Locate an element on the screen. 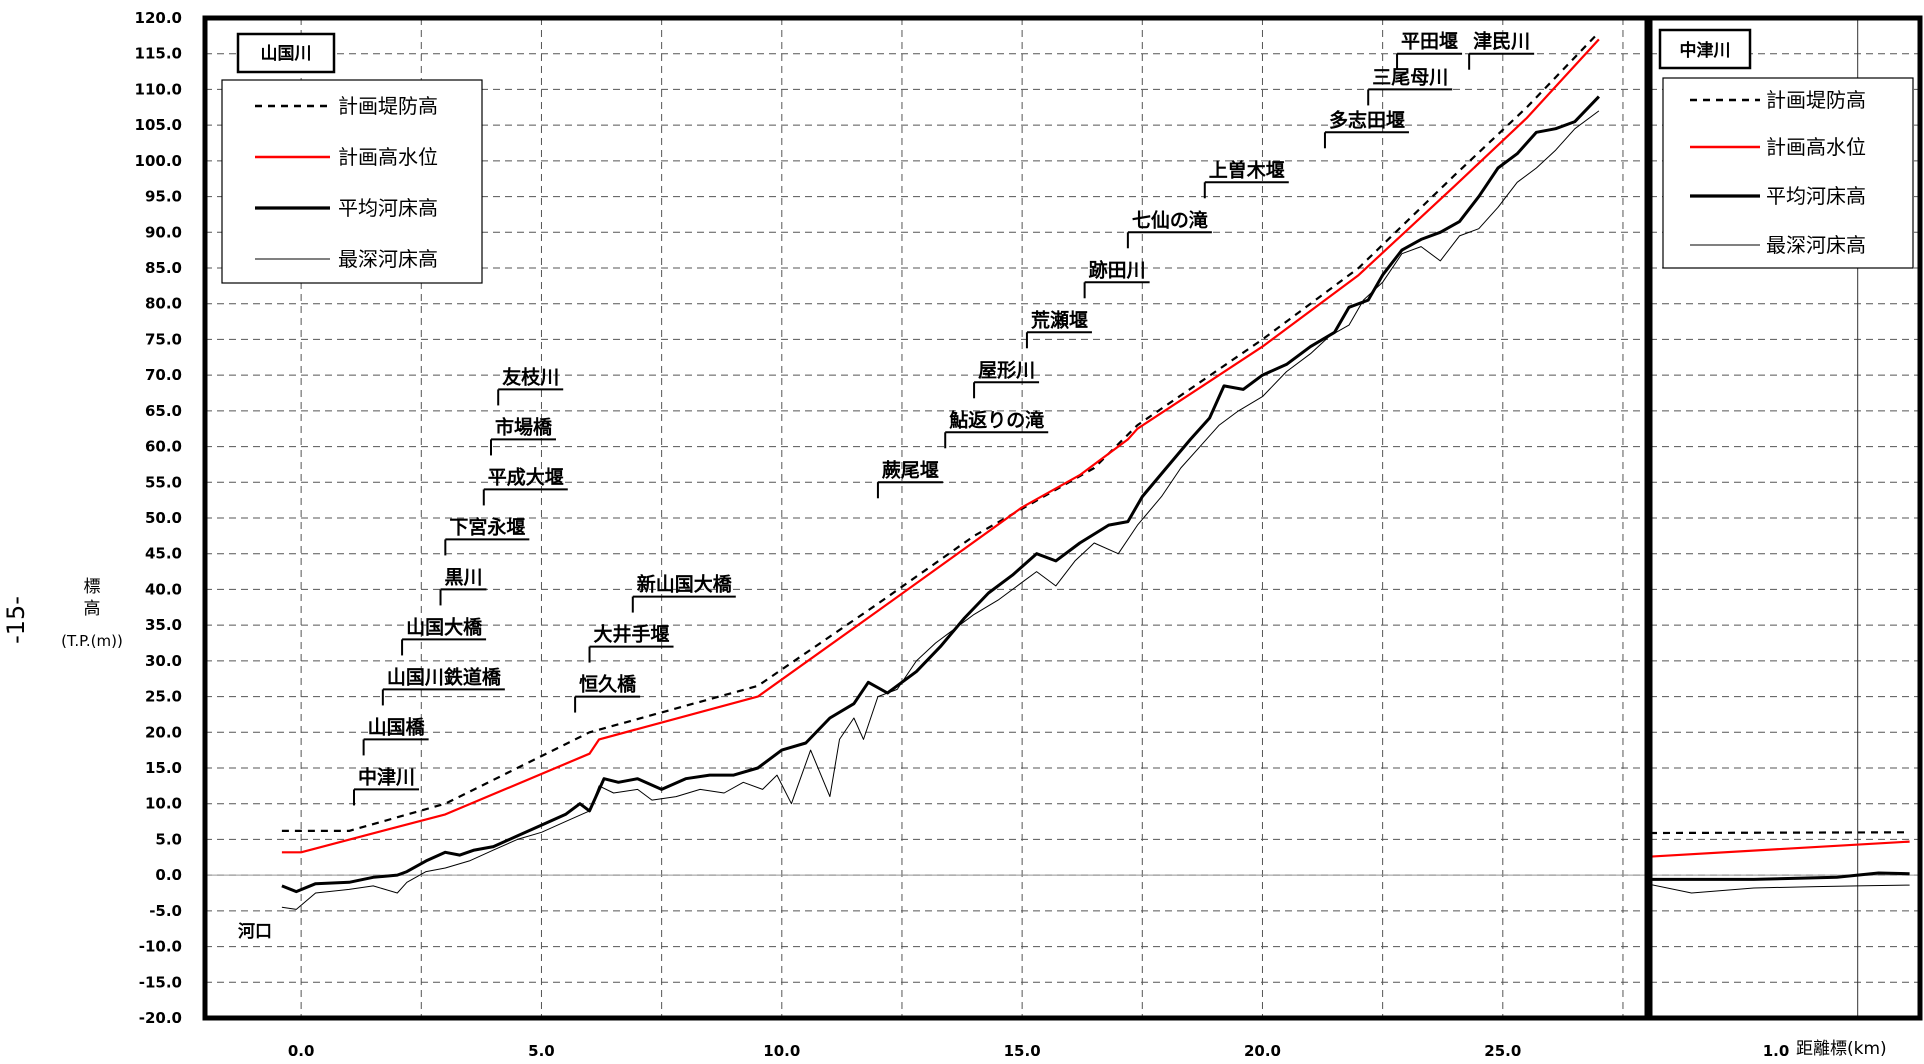 The image size is (1924, 1064). y-tick-label: 70.0 is located at coordinates (163, 375).